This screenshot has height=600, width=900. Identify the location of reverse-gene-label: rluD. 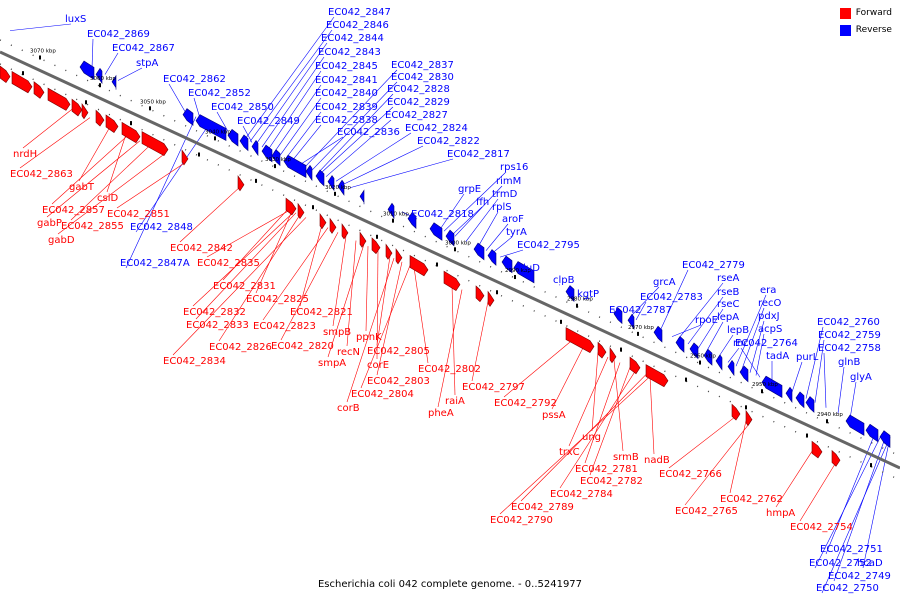
(529, 268).